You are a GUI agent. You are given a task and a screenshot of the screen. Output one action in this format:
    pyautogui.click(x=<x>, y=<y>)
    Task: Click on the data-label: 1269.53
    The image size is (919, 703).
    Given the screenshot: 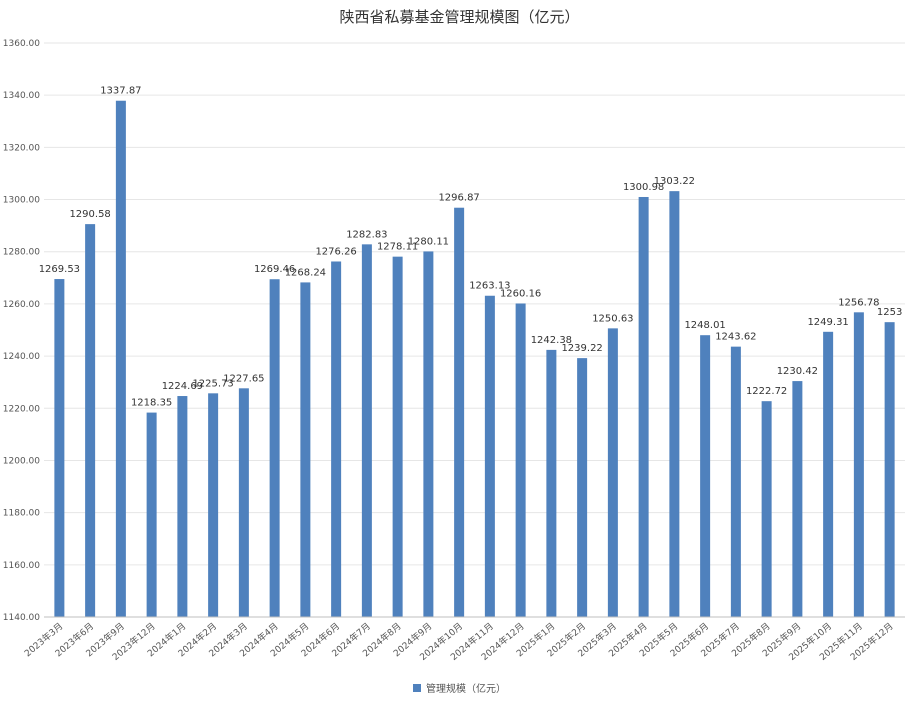 What is the action you would take?
    pyautogui.click(x=59, y=269)
    